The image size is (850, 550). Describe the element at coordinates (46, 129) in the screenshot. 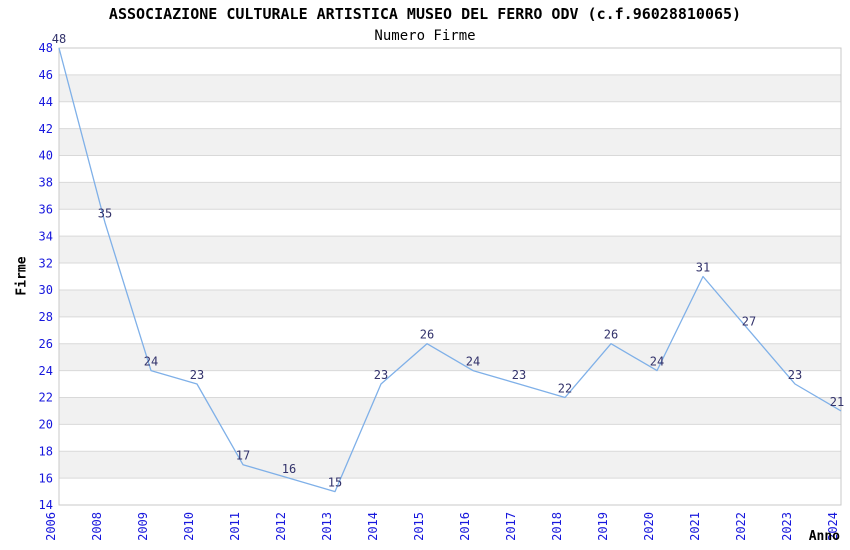

I see `y-tick-label: 42` at that location.